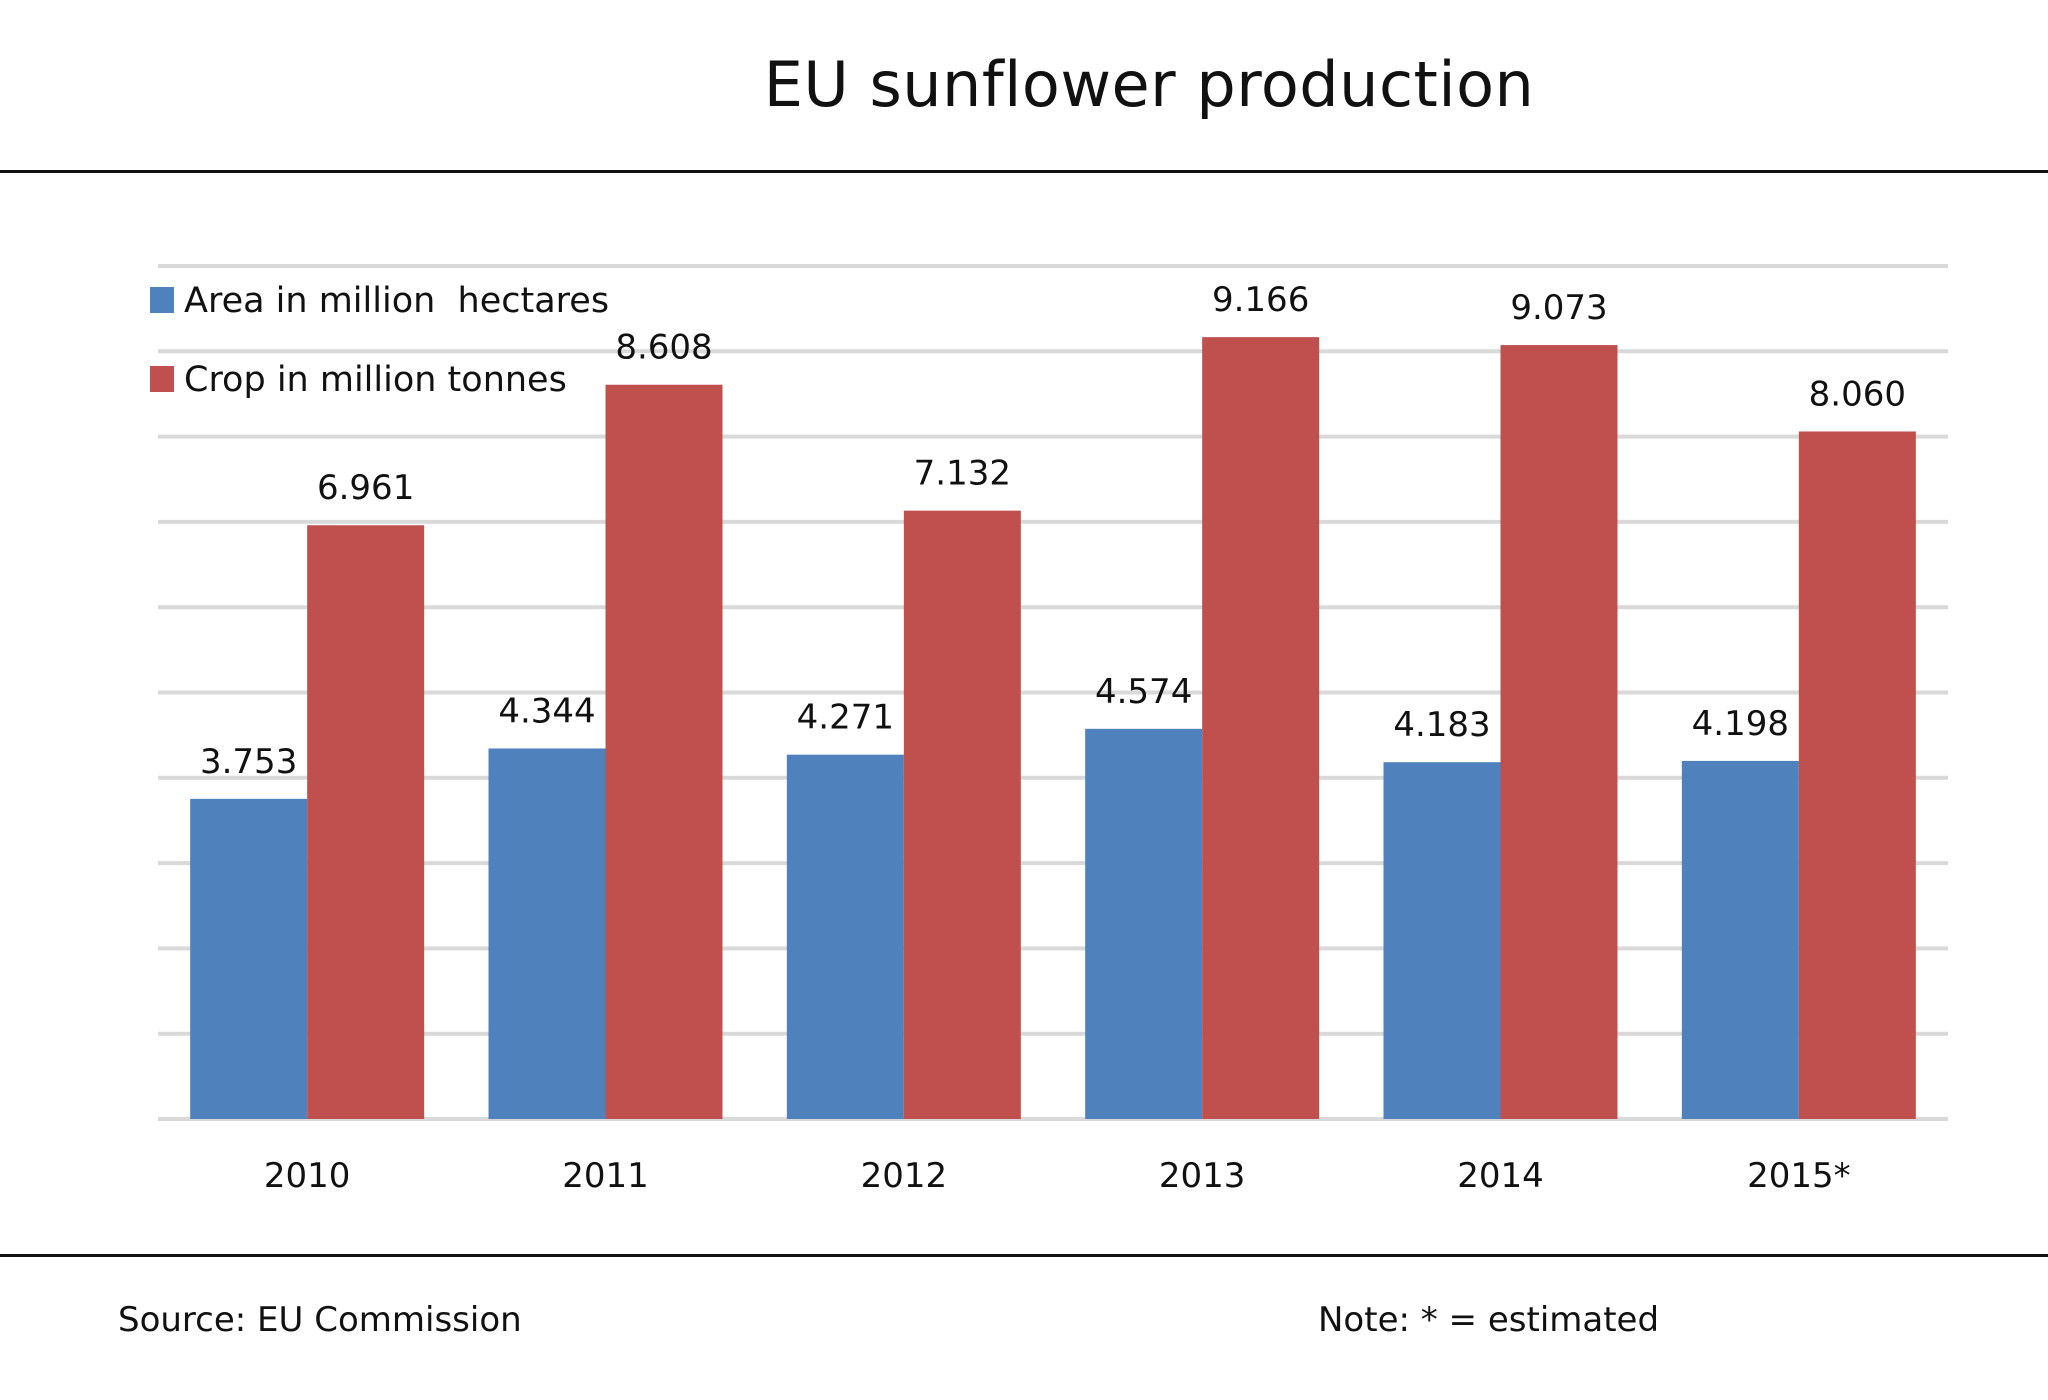 The width and height of the screenshot is (2048, 1400). Describe the element at coordinates (1024, 171) in the screenshot. I see `top-divider` at that location.